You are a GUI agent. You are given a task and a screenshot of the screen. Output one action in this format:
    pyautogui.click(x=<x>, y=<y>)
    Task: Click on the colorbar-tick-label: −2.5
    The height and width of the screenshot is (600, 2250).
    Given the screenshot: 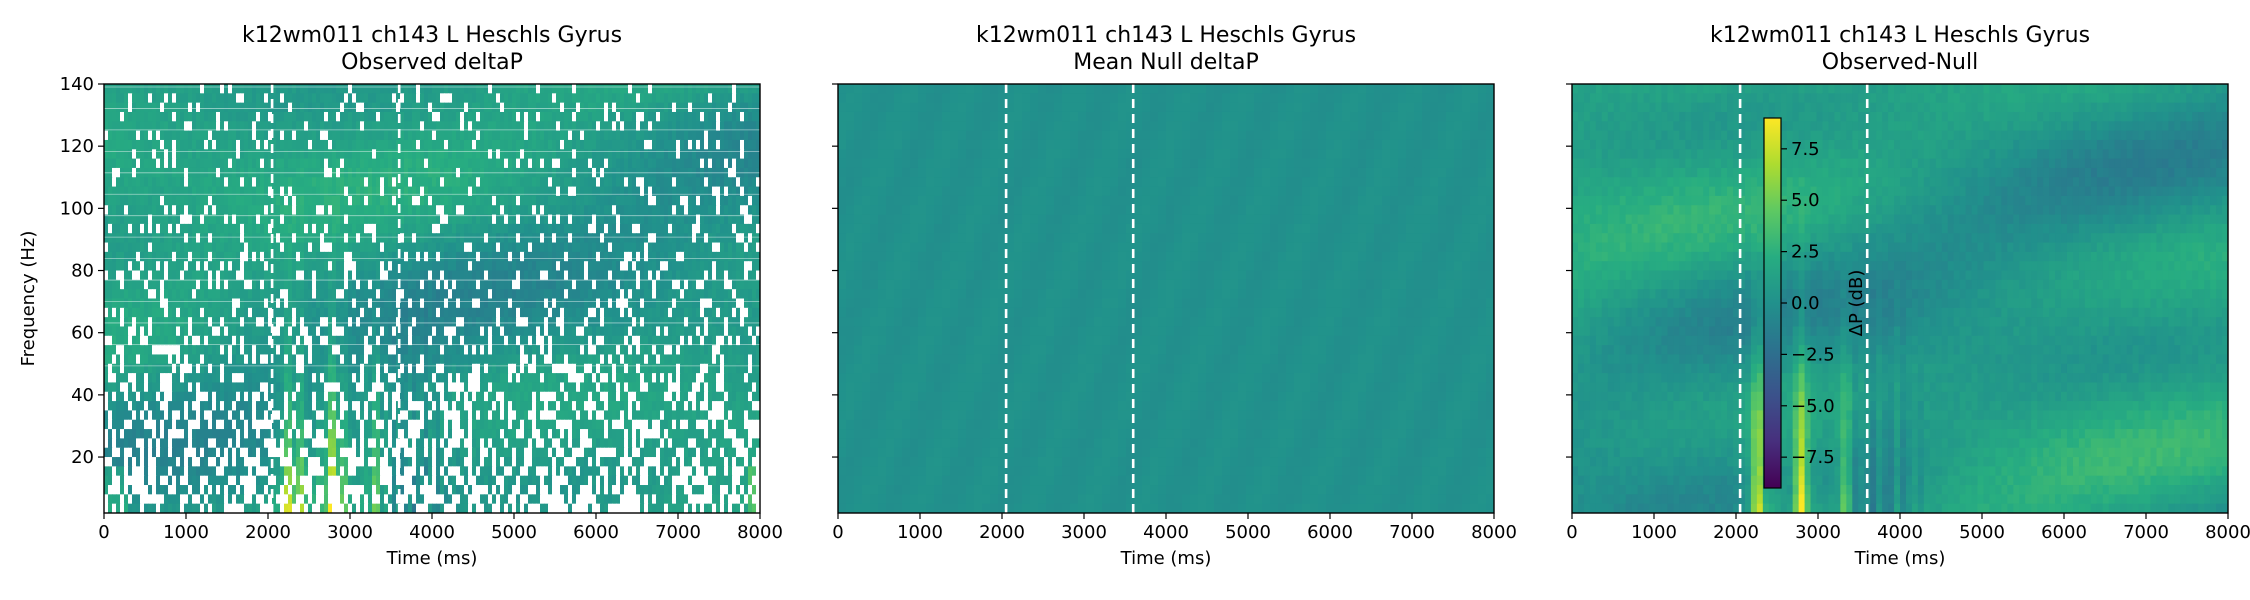 What is the action you would take?
    pyautogui.click(x=1813, y=354)
    